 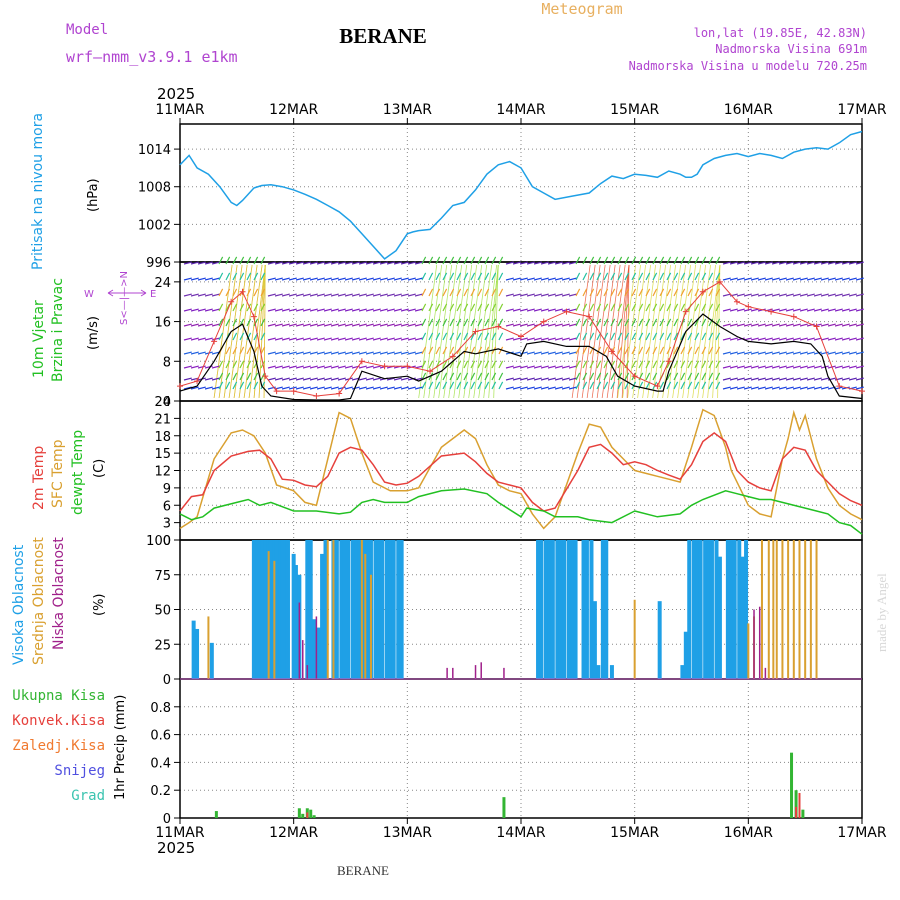 What do you see at coordinates (160, 763) in the screenshot?
I see `precipitation-ytick-label: 0.4` at bounding box center [160, 763].